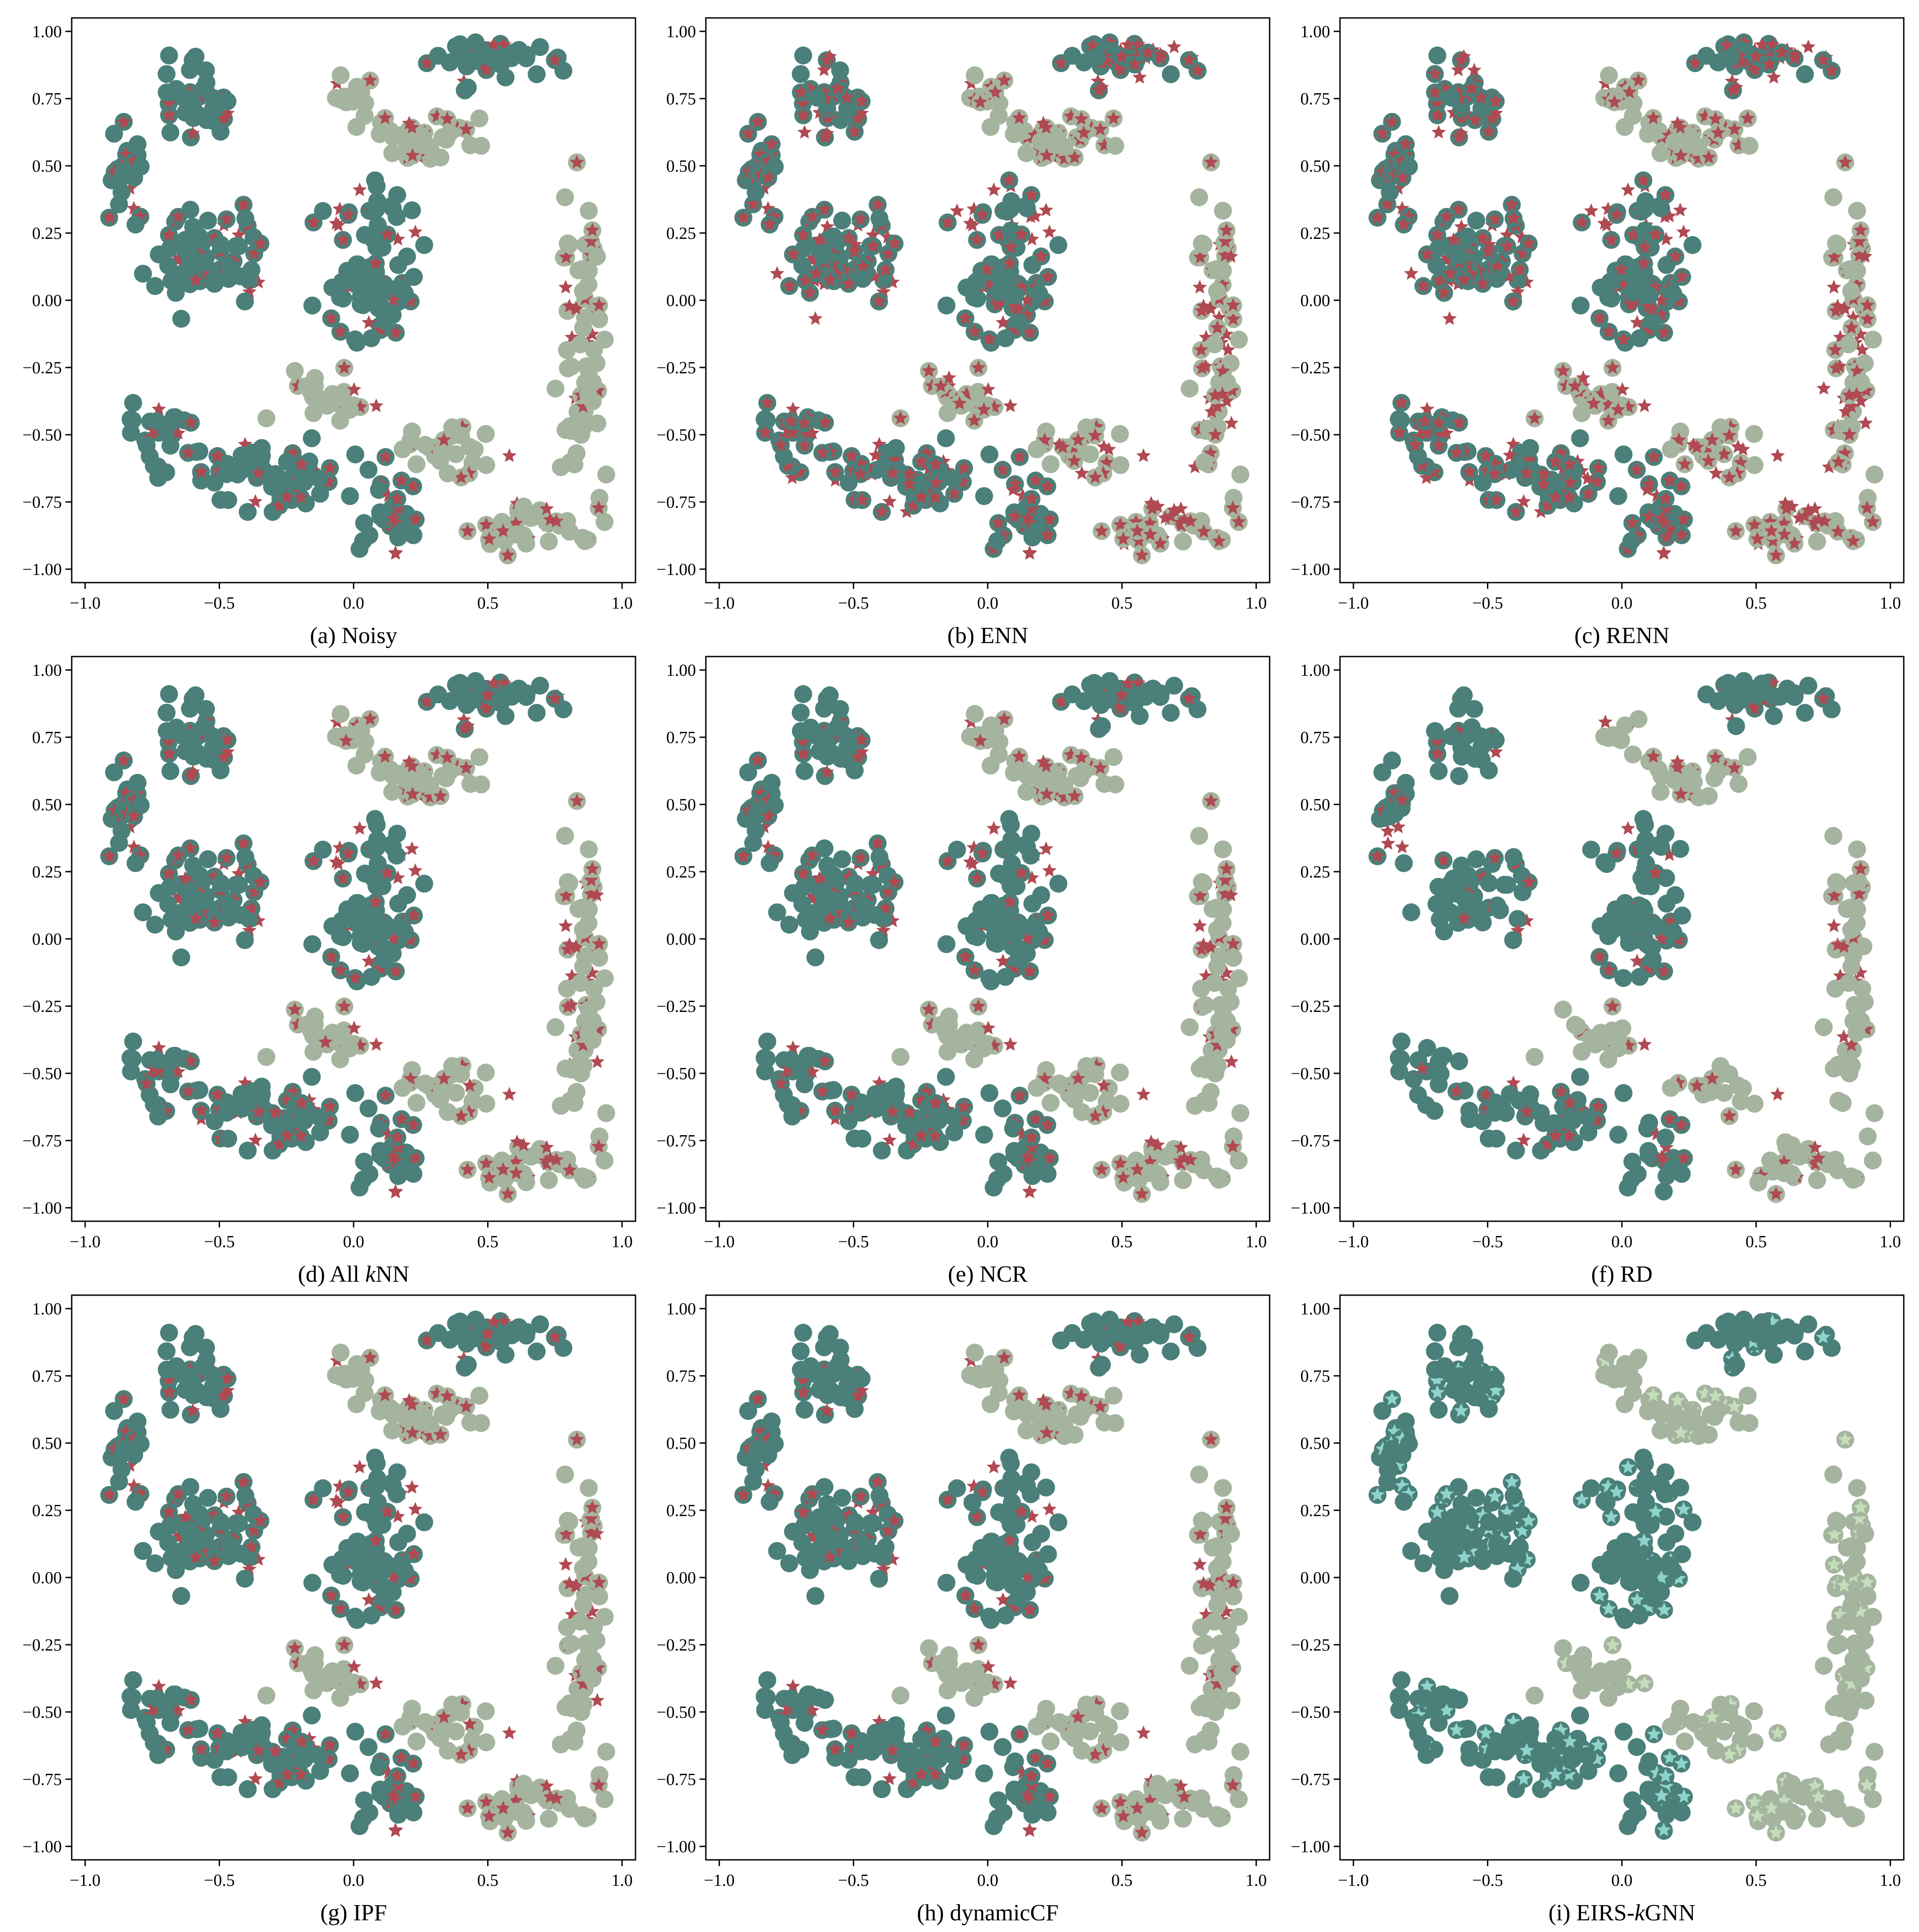  What do you see at coordinates (1256, 603) in the screenshot?
I see `x-tick-label: 1.0` at bounding box center [1256, 603].